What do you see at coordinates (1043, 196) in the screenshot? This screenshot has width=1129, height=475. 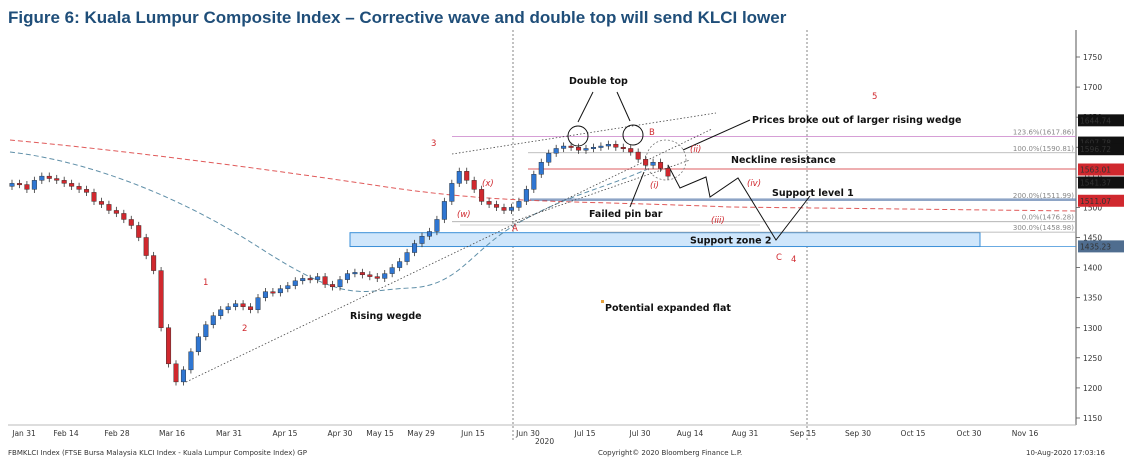 I see `fib-level-label: 200.0%(1511.99)` at bounding box center [1043, 196].